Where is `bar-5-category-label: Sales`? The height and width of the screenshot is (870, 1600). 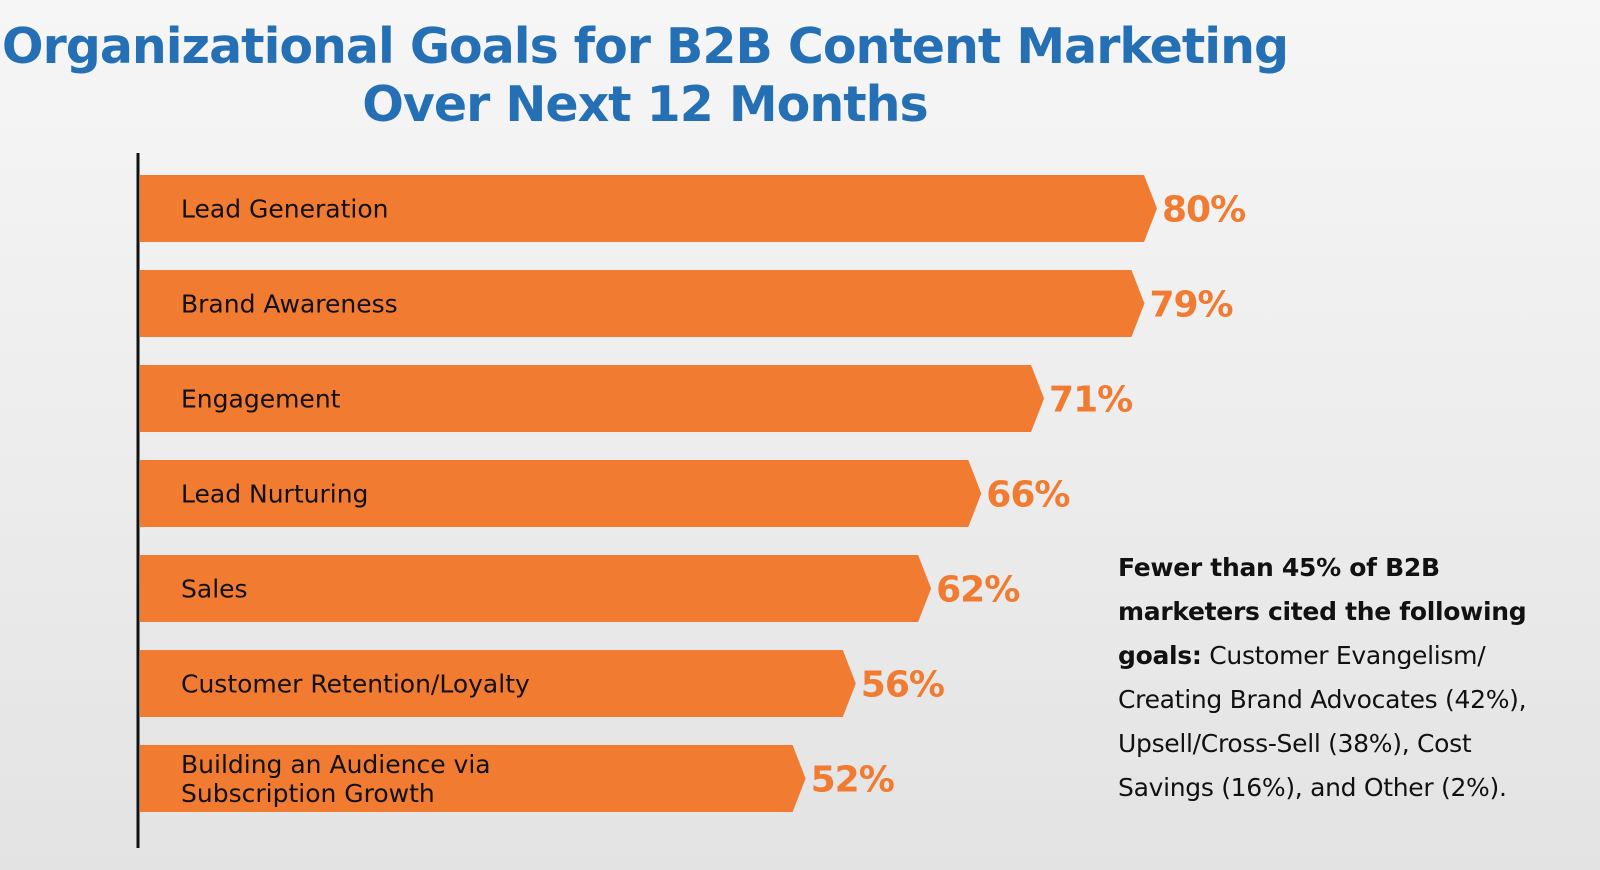
bar-5-category-label: Sales is located at coordinates (214, 589).